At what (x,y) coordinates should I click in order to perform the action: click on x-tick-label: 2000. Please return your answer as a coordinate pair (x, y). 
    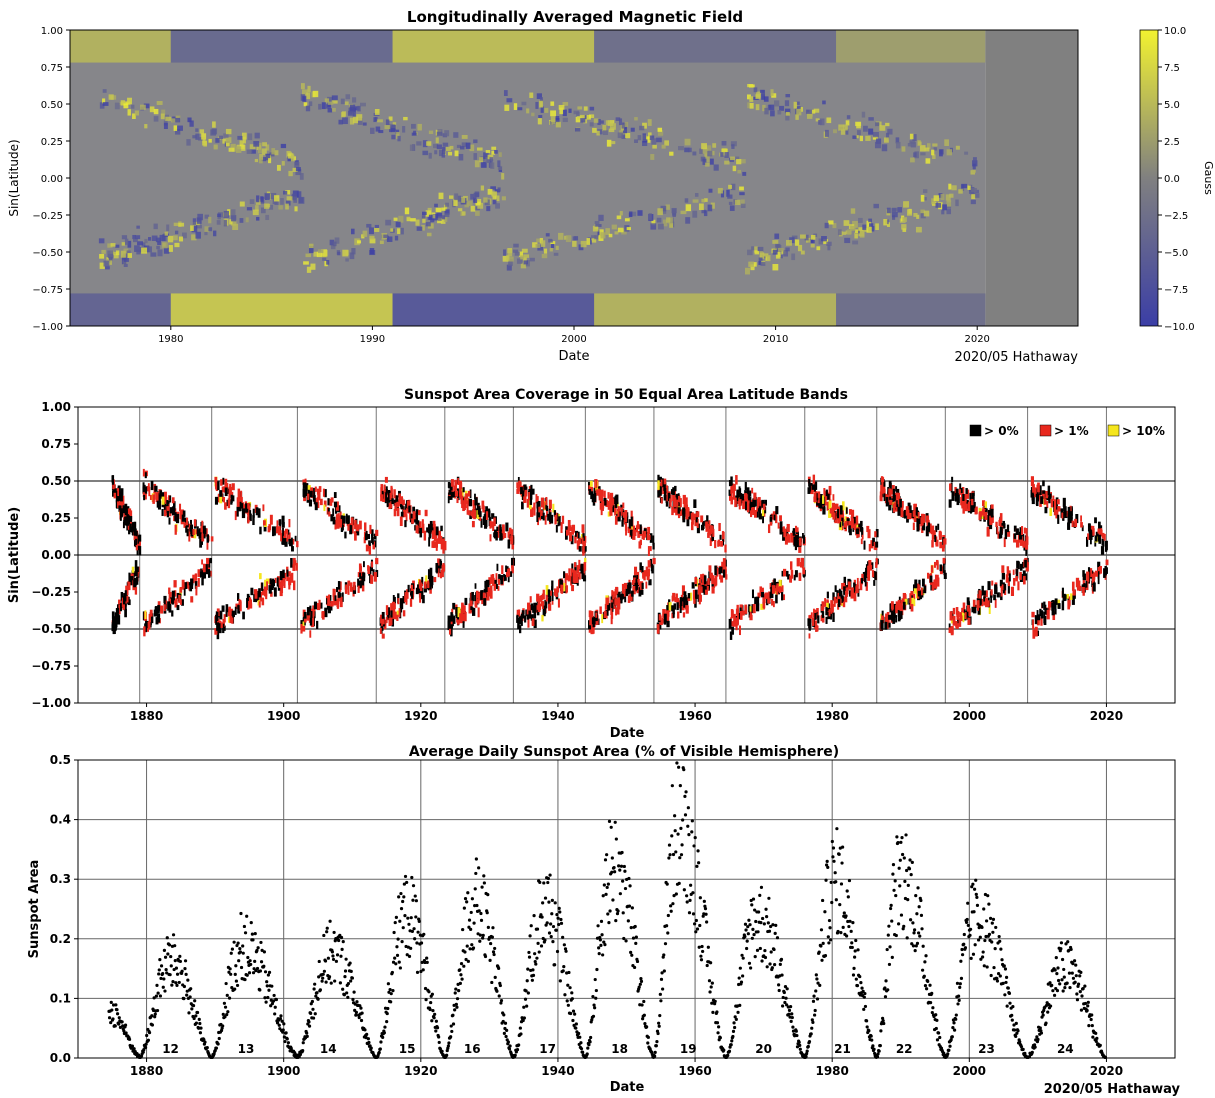
    Looking at the image, I should click on (573, 339).